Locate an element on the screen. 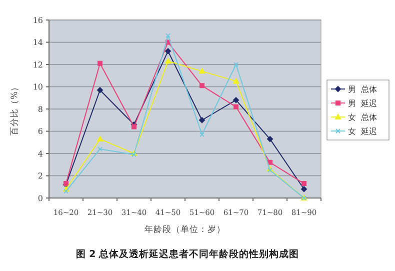 The width and height of the screenshot is (395, 271). legend-label: 男 总体 is located at coordinates (363, 89).